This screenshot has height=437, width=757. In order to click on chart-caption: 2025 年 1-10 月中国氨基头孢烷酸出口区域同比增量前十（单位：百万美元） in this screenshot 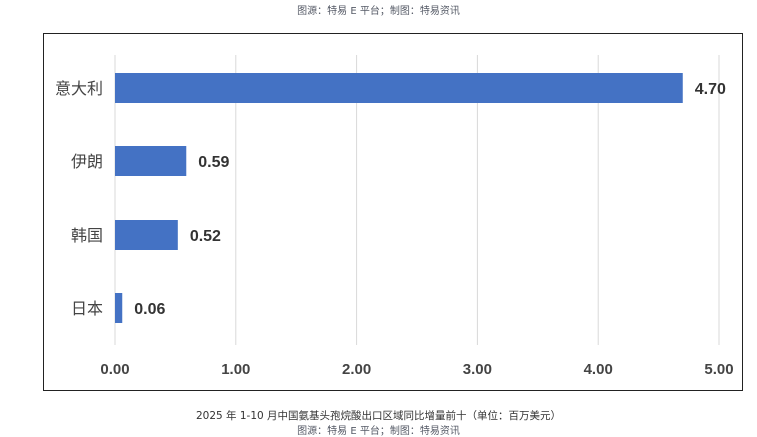, I will do `click(378, 416)`.